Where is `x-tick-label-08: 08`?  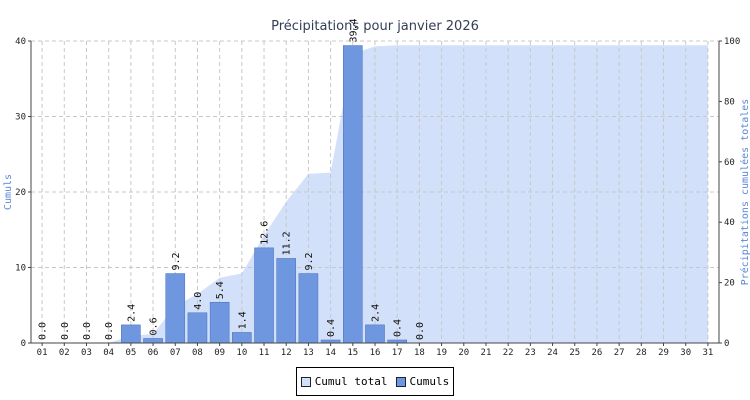
x-tick-label-08: 08 is located at coordinates (197, 353).